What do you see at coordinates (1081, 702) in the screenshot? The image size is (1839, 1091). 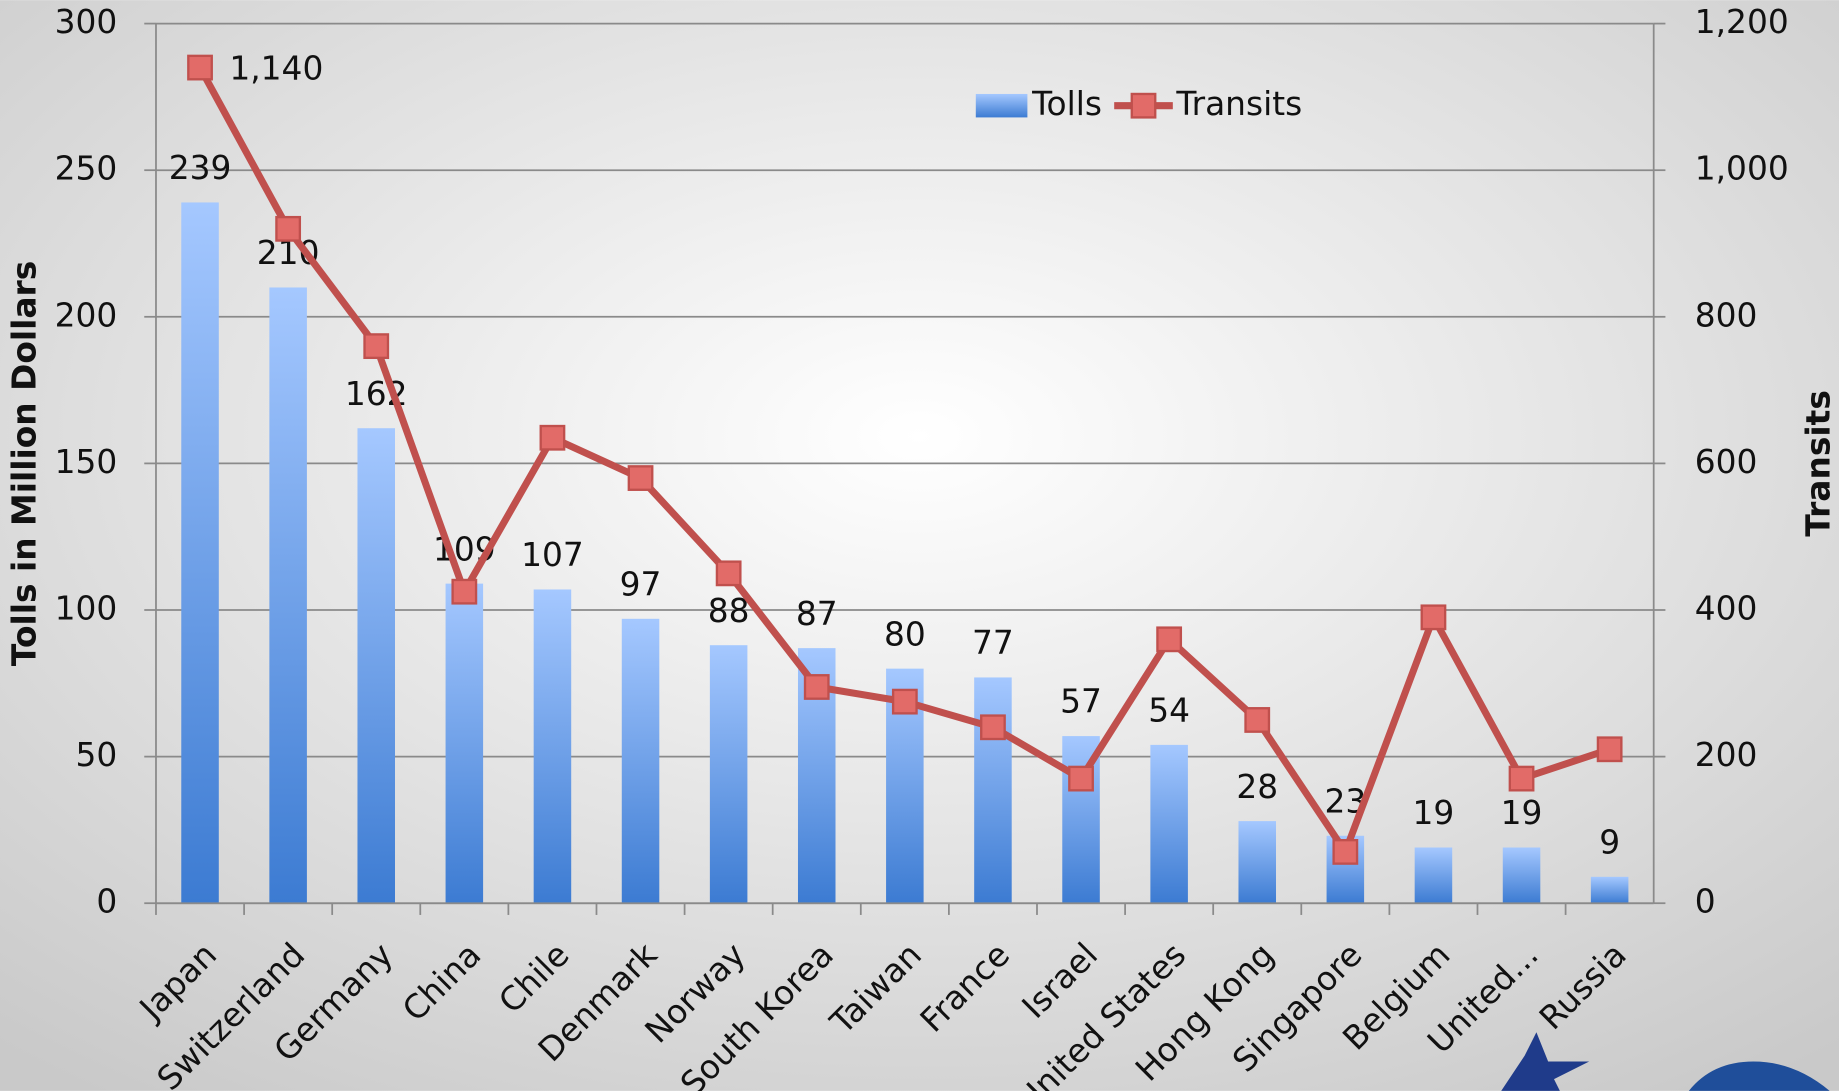 I see `bar-label: 57` at bounding box center [1081, 702].